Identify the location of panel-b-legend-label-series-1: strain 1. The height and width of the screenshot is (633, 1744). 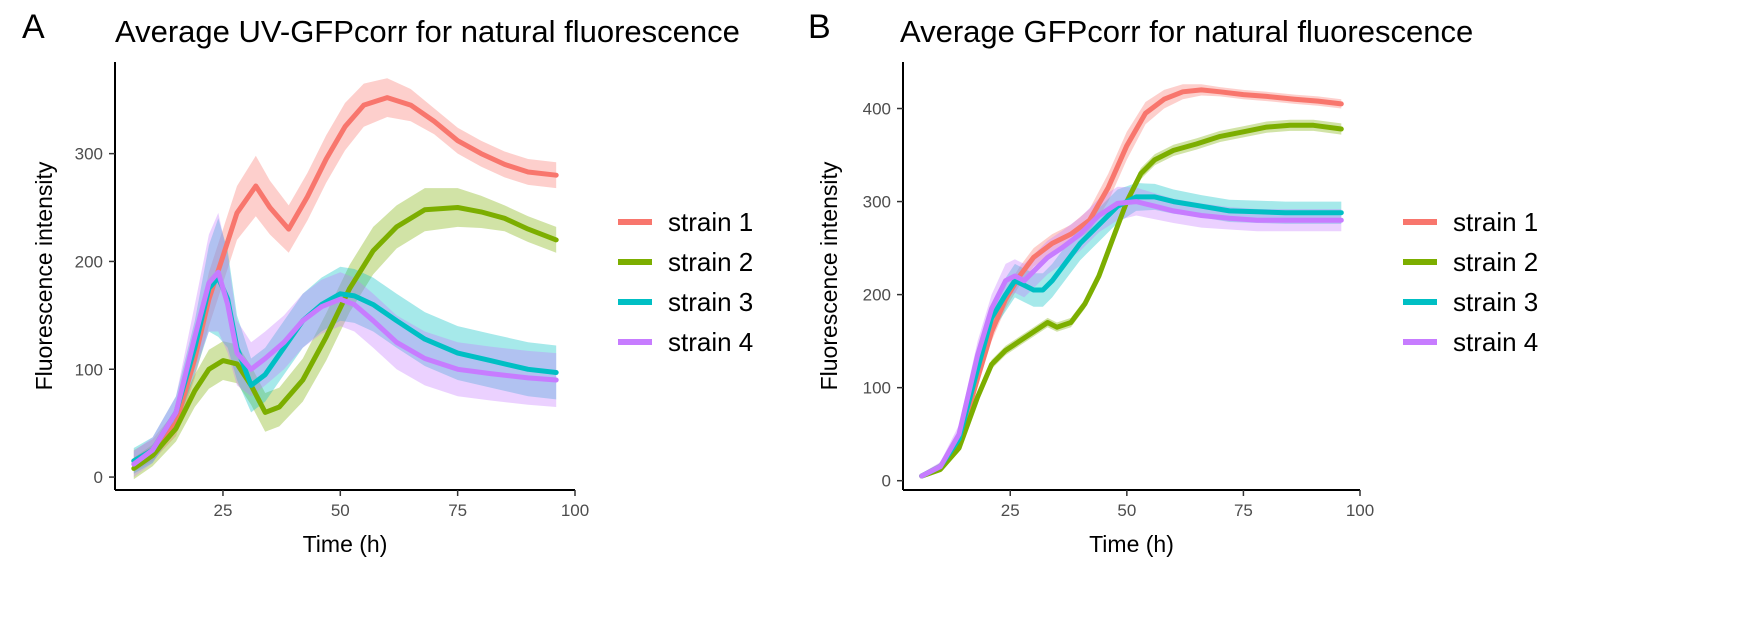
(1495, 222).